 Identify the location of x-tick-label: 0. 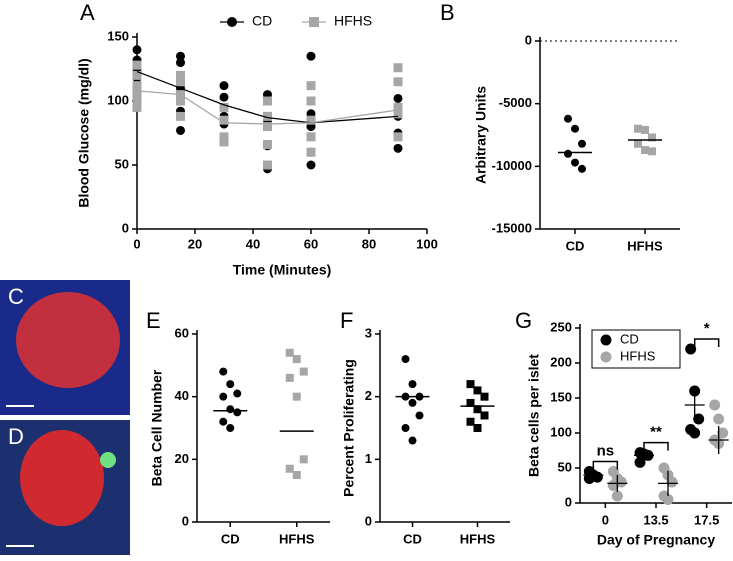
(136, 243).